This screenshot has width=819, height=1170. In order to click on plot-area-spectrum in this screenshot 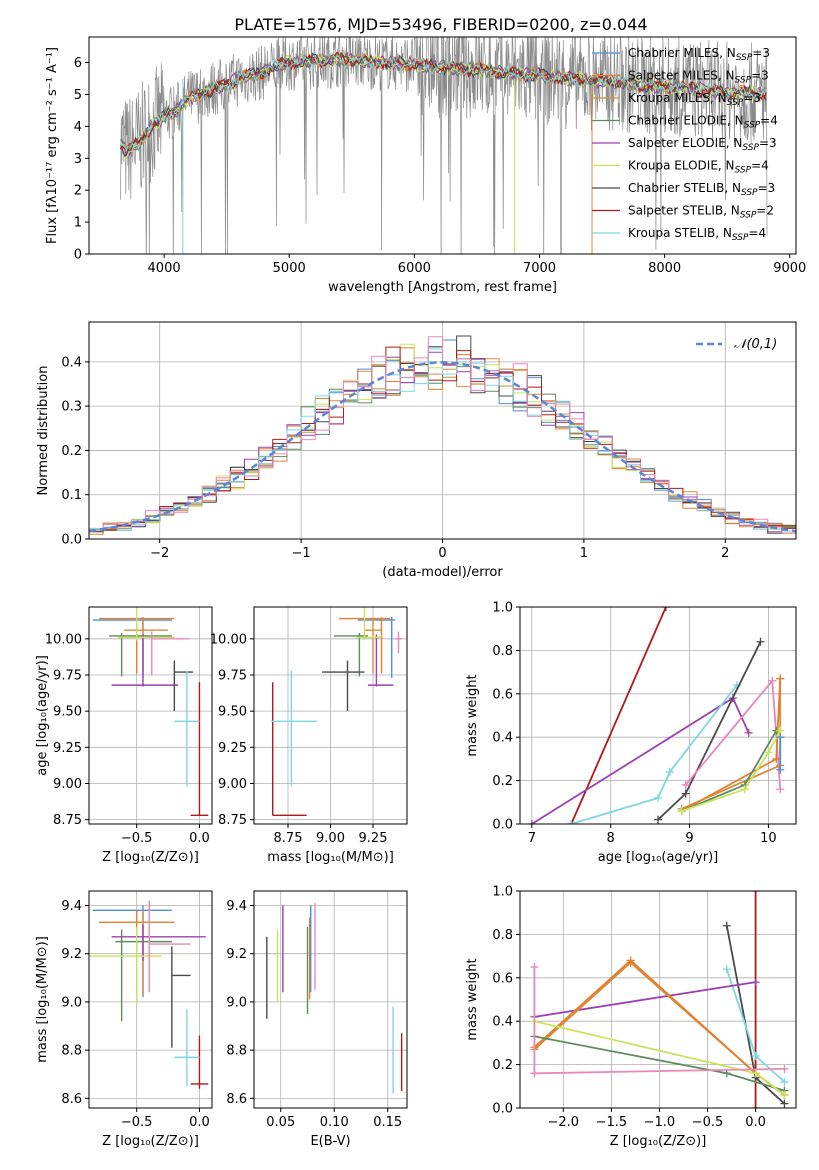, I will do `click(443, 145)`.